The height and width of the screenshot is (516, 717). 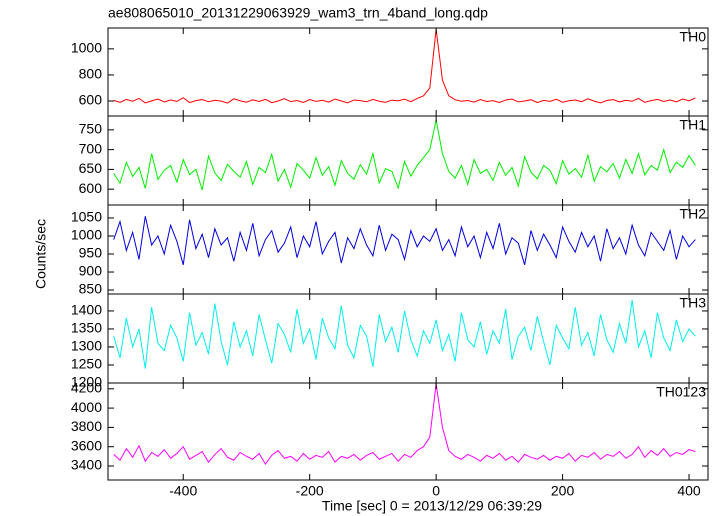 I want to click on panel-label: TH3, so click(x=693, y=303).